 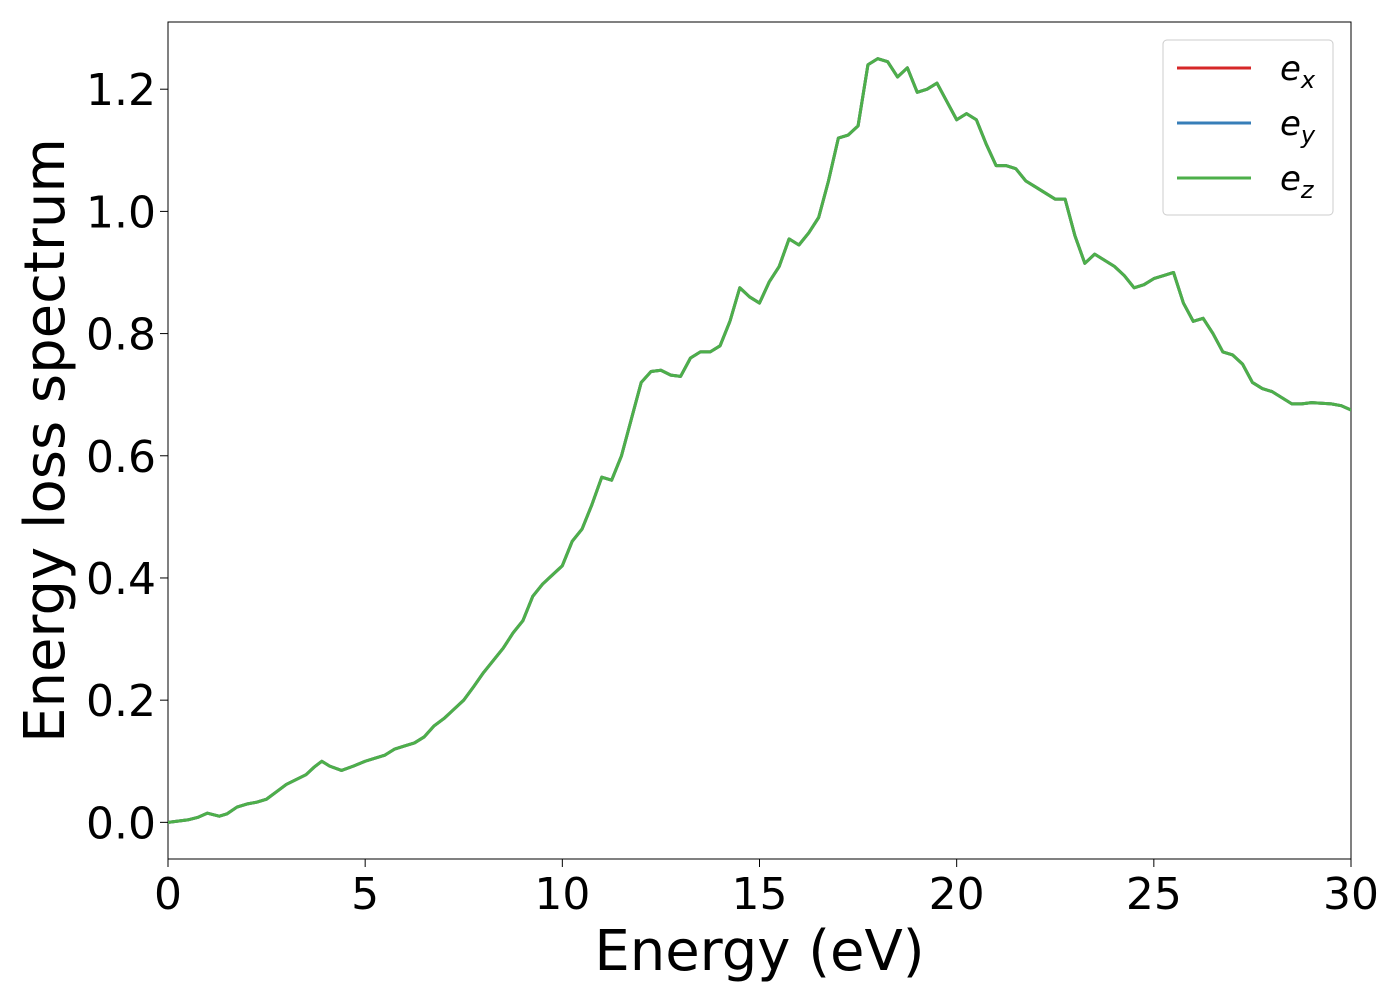 What do you see at coordinates (121, 701) in the screenshot?
I see `y-tick-label: 0.2` at bounding box center [121, 701].